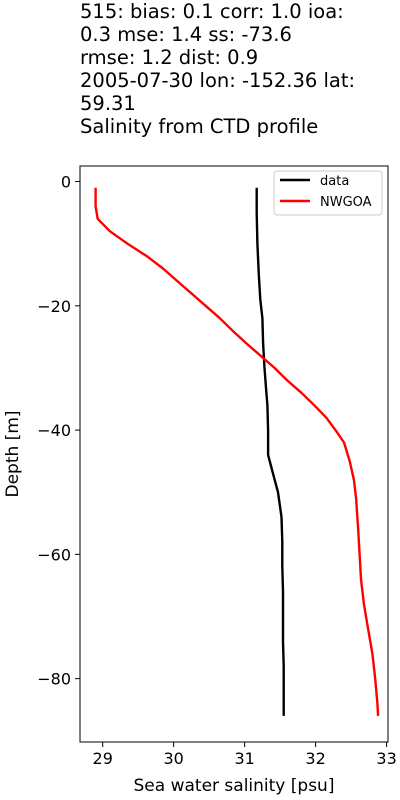 This screenshot has width=400, height=800. I want to click on x-tick-label: 29, so click(103, 758).